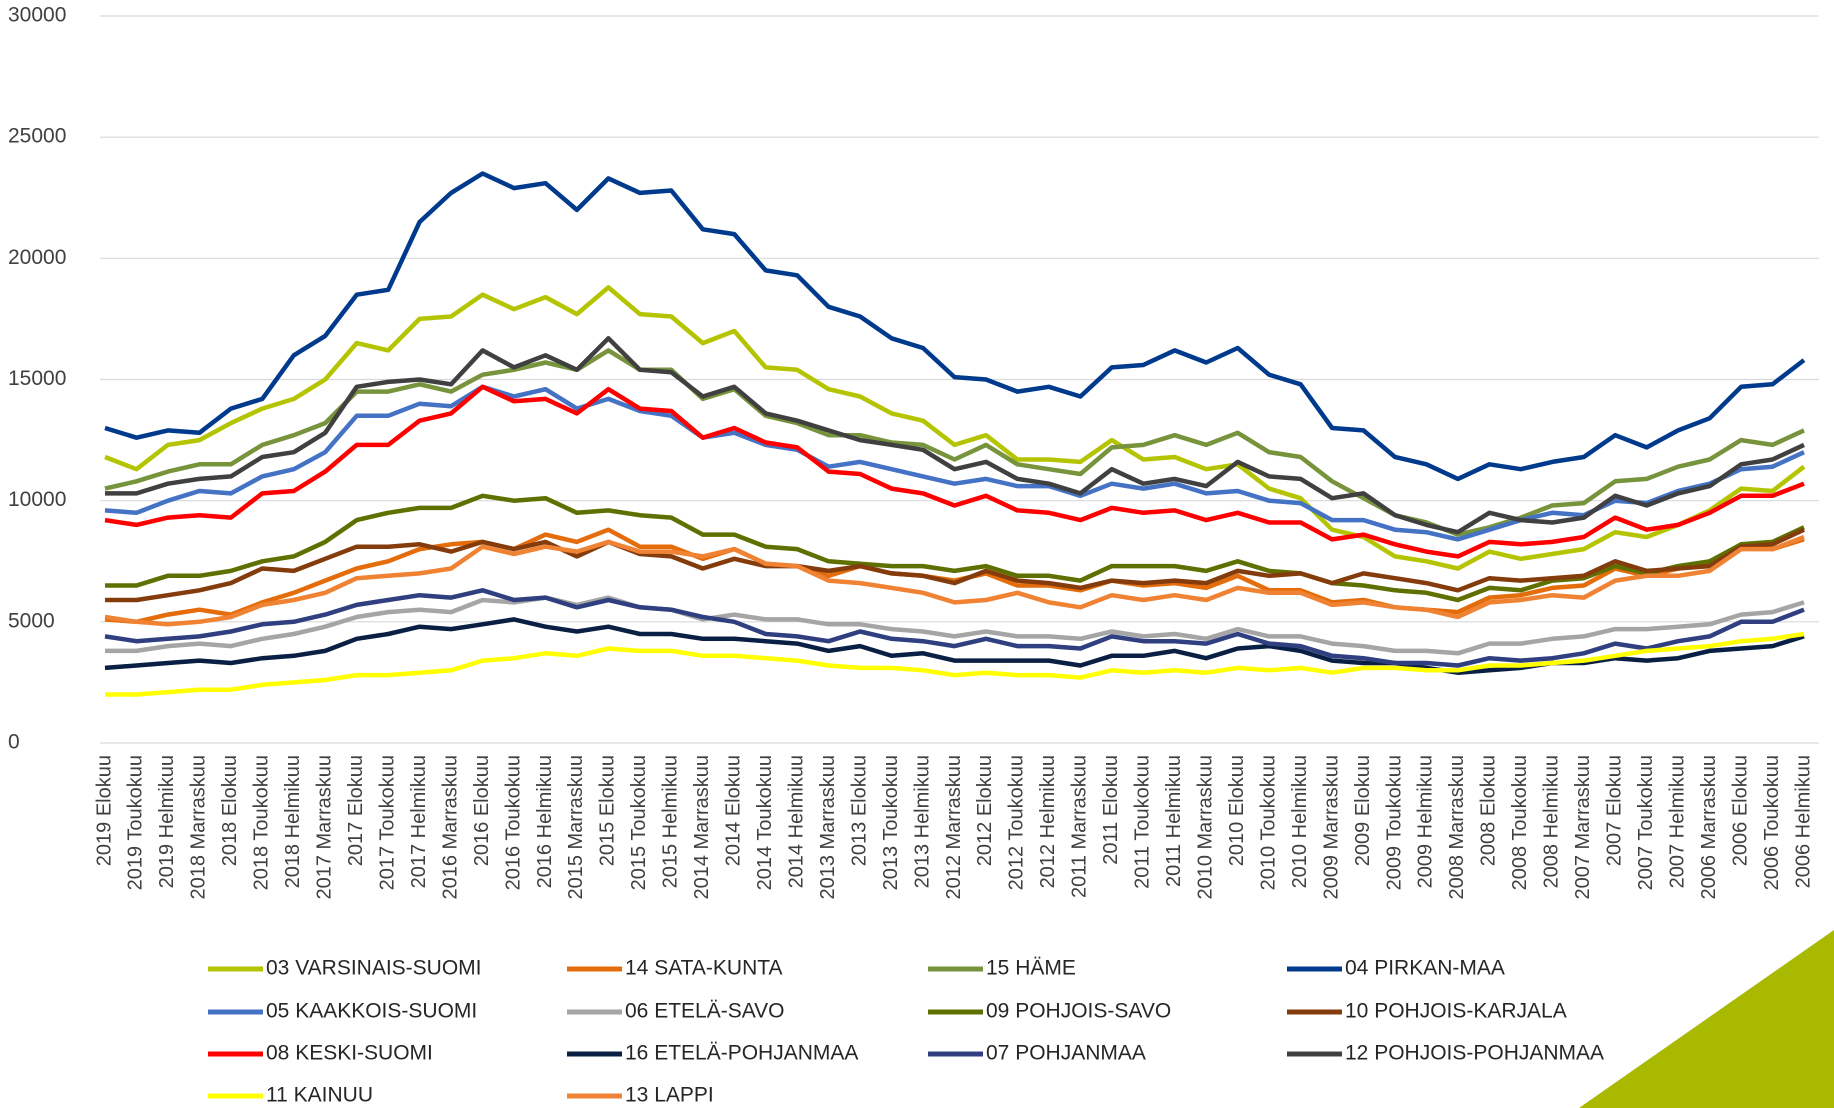 This screenshot has width=1834, height=1108. I want to click on x-tick-label: 2019 Elokuu, so click(104, 810).